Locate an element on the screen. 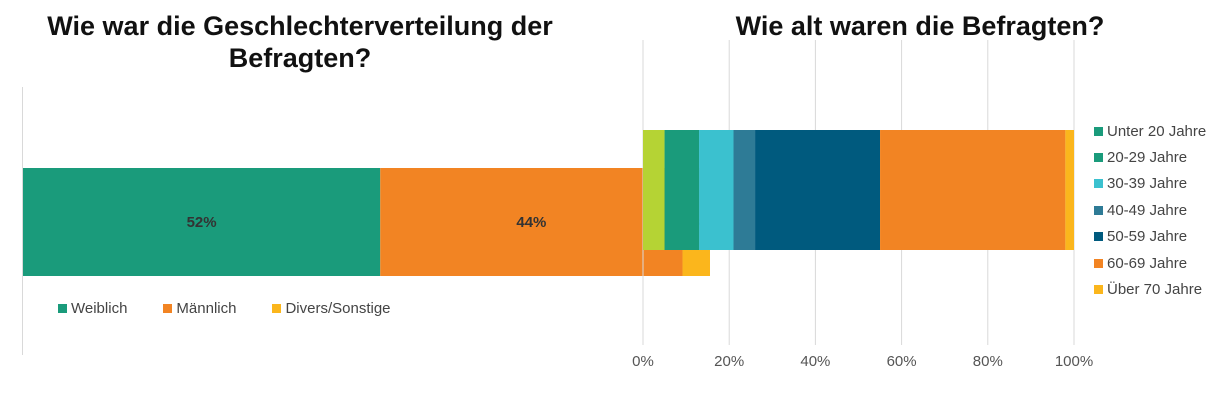 The height and width of the screenshot is (417, 1220). age-legend-item: Unter 20 Jahre is located at coordinates (1150, 131).